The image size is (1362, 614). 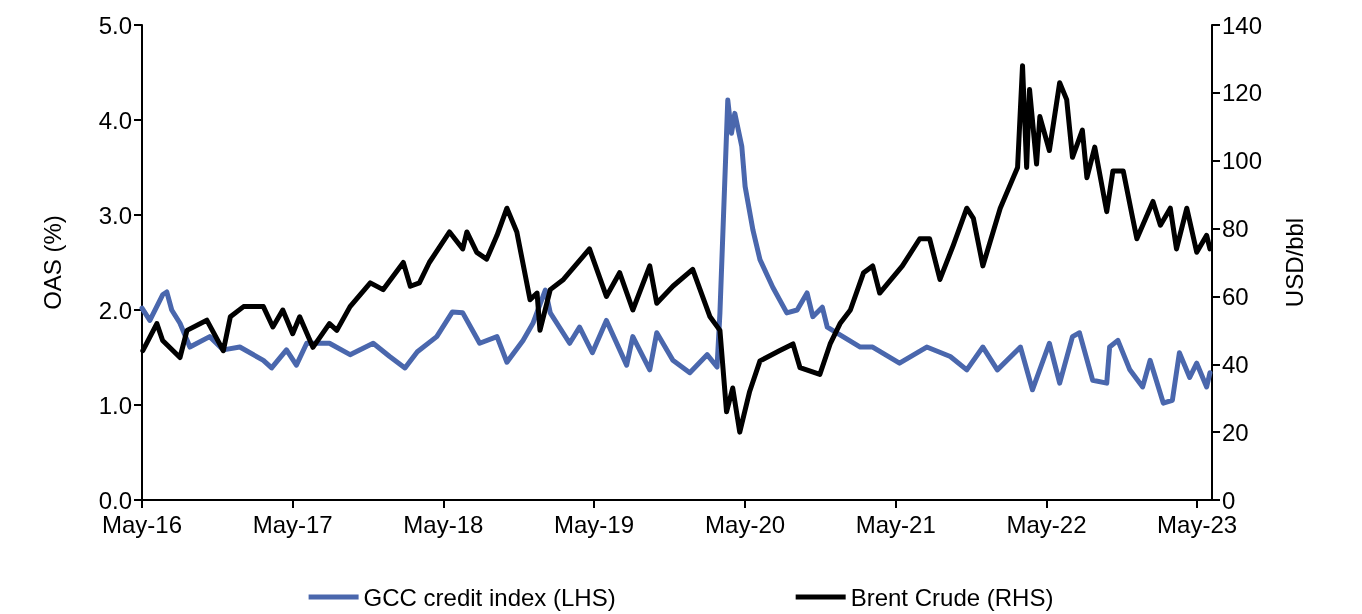 What do you see at coordinates (115, 405) in the screenshot?
I see `y-tick-label: 1.0` at bounding box center [115, 405].